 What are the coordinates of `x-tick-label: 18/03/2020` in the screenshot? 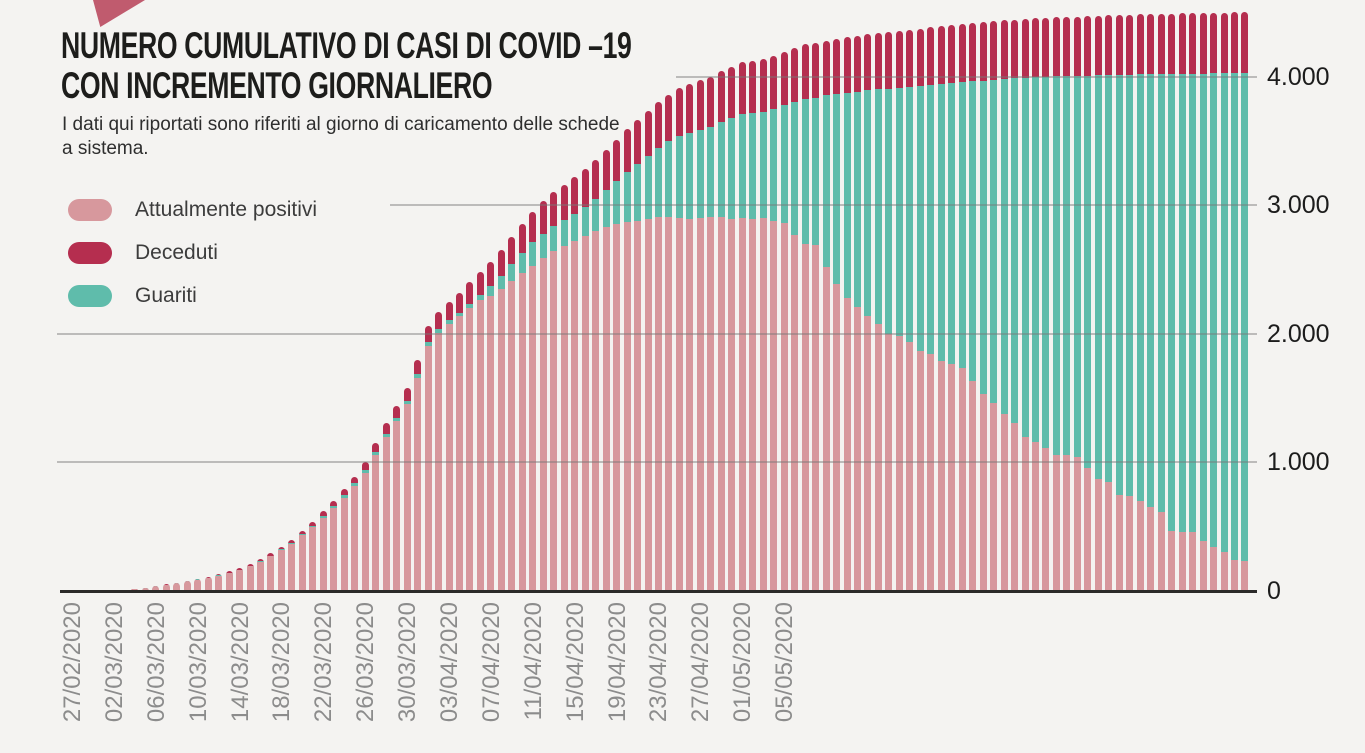 It's located at (282, 662).